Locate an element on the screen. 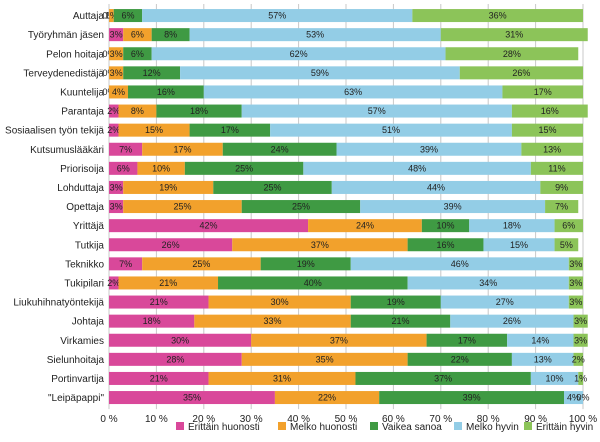  data-label: 57% is located at coordinates (277, 16).